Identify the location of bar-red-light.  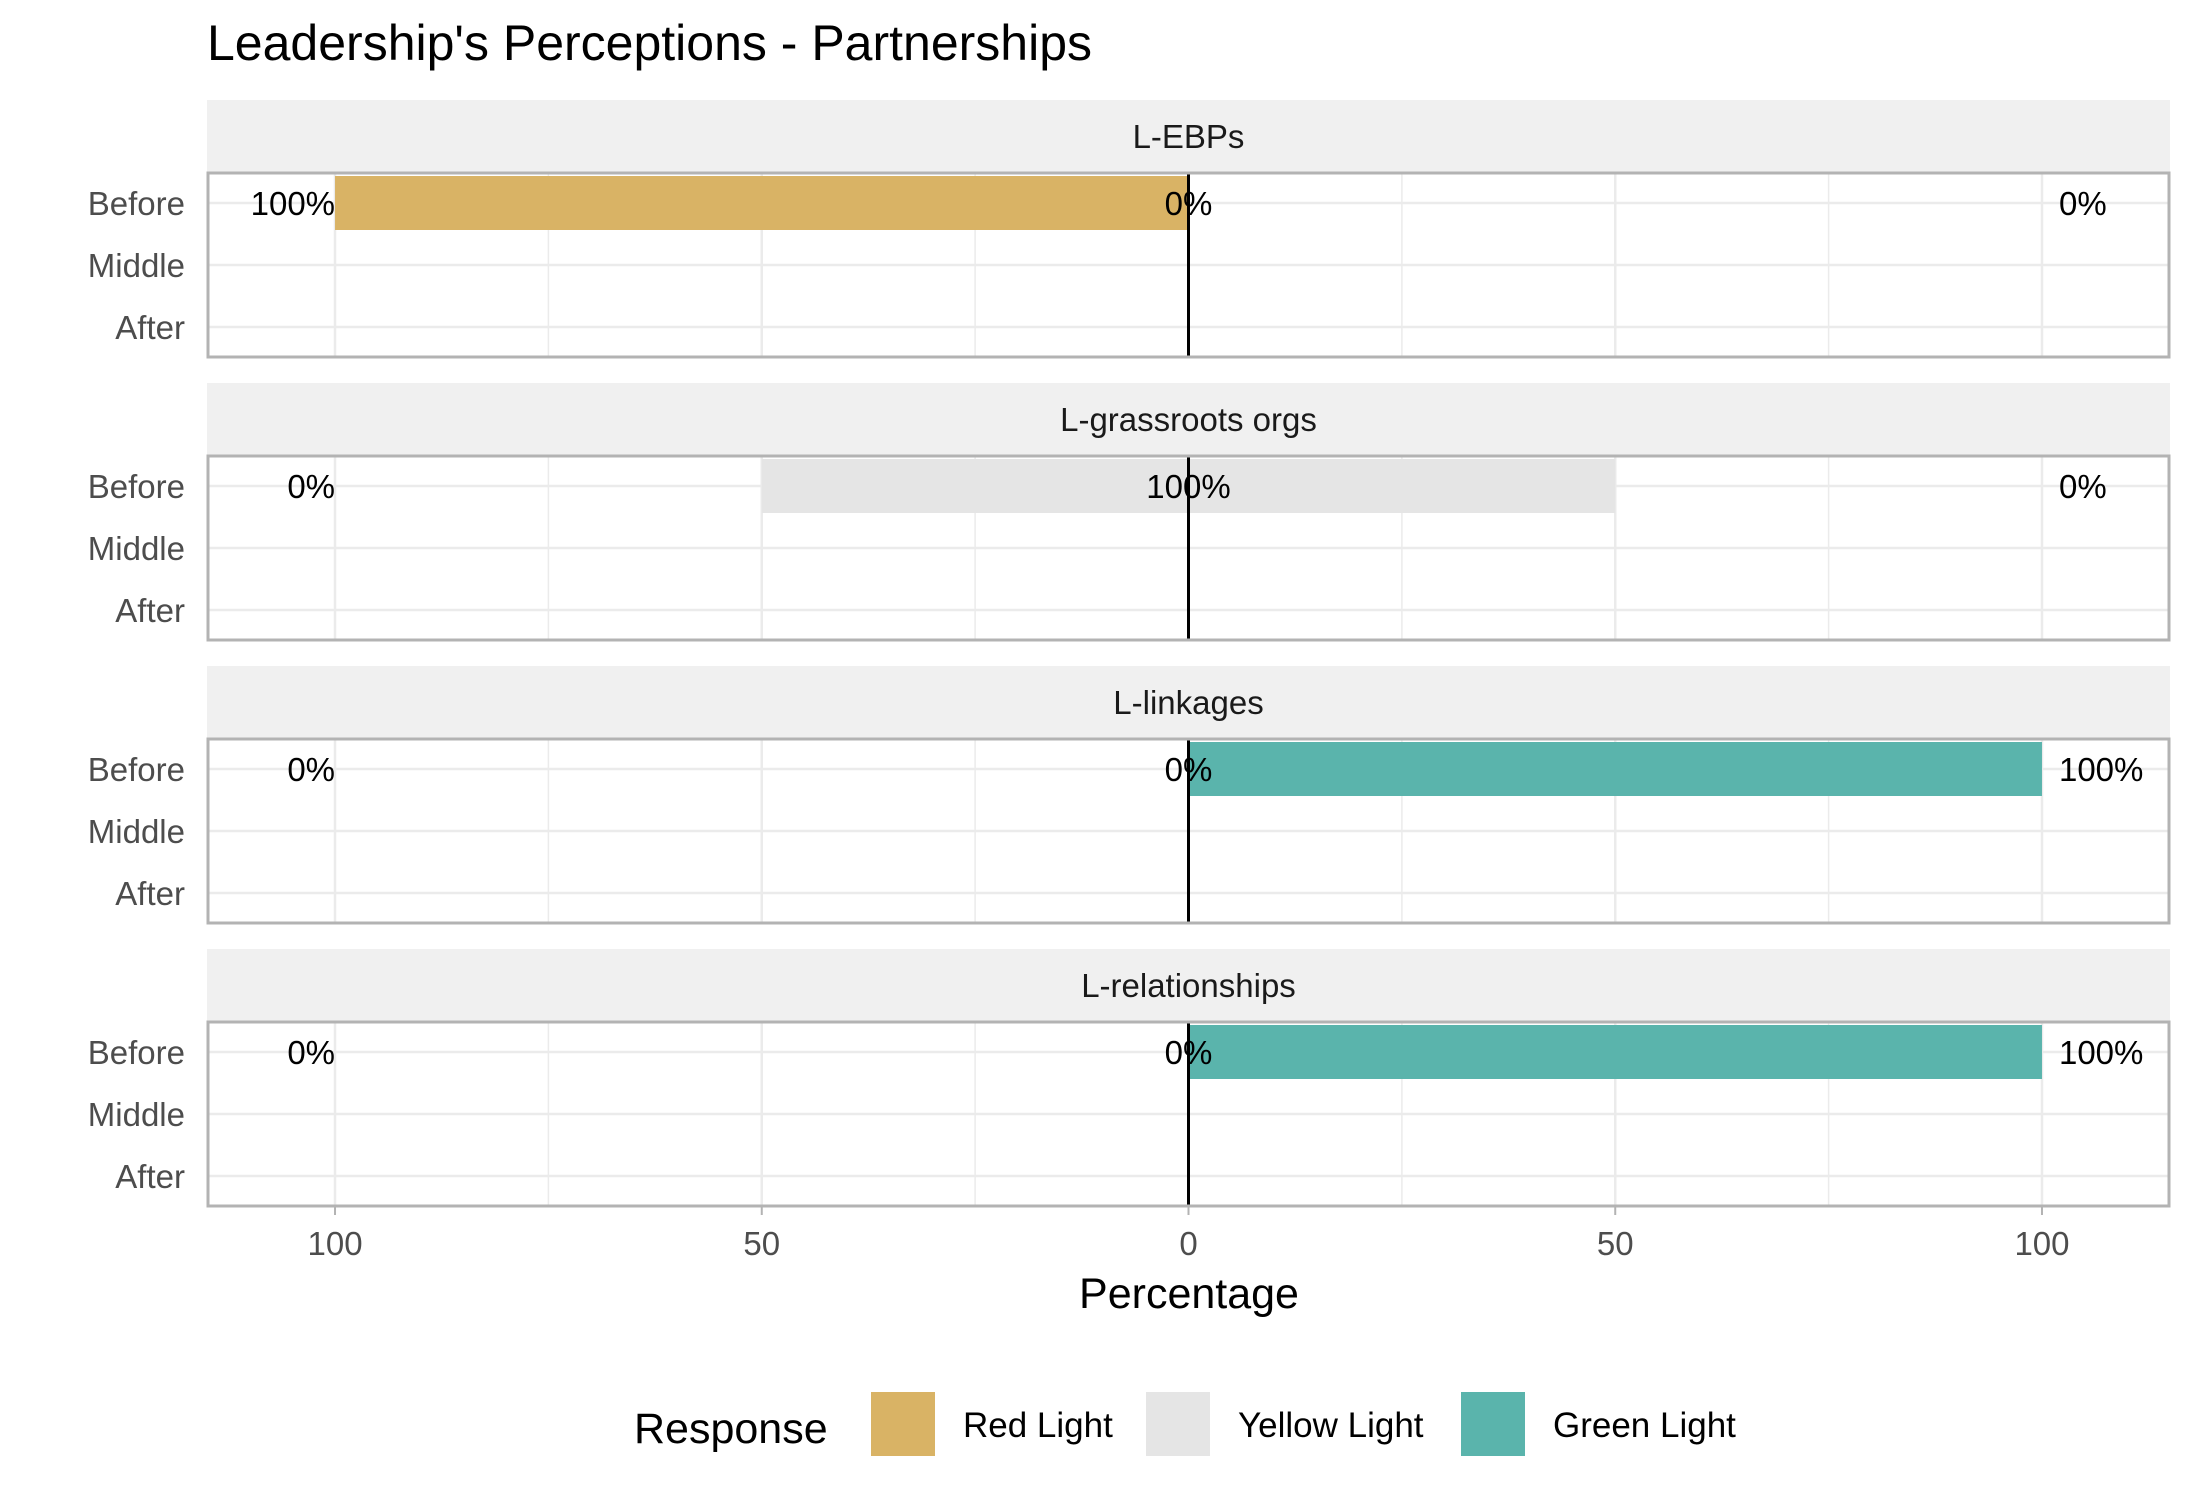
(762, 203).